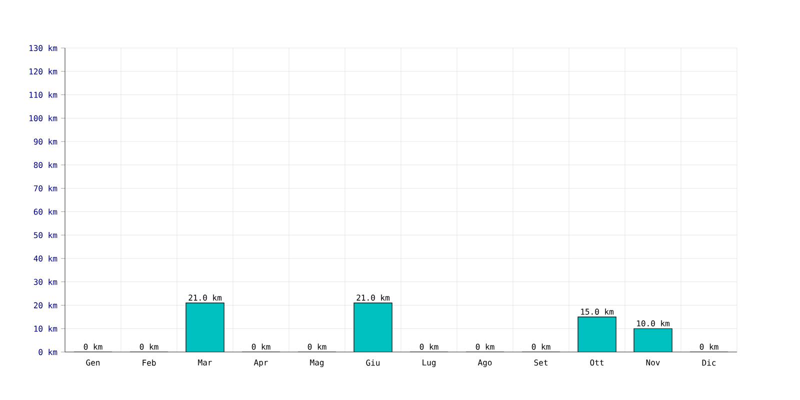 This screenshot has height=400, width=800. Describe the element at coordinates (597, 363) in the screenshot. I see `x-tick-label: Ott` at that location.